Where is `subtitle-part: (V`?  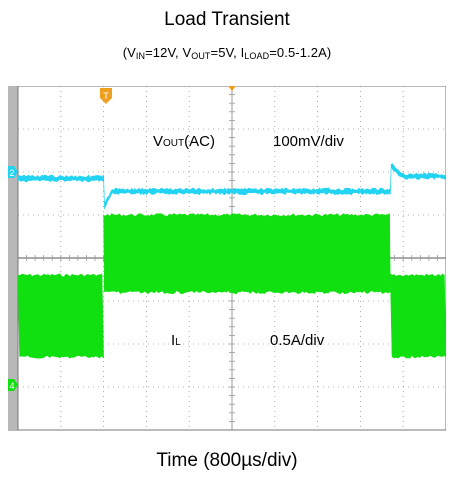
subtitle-part: (V is located at coordinates (129, 52).